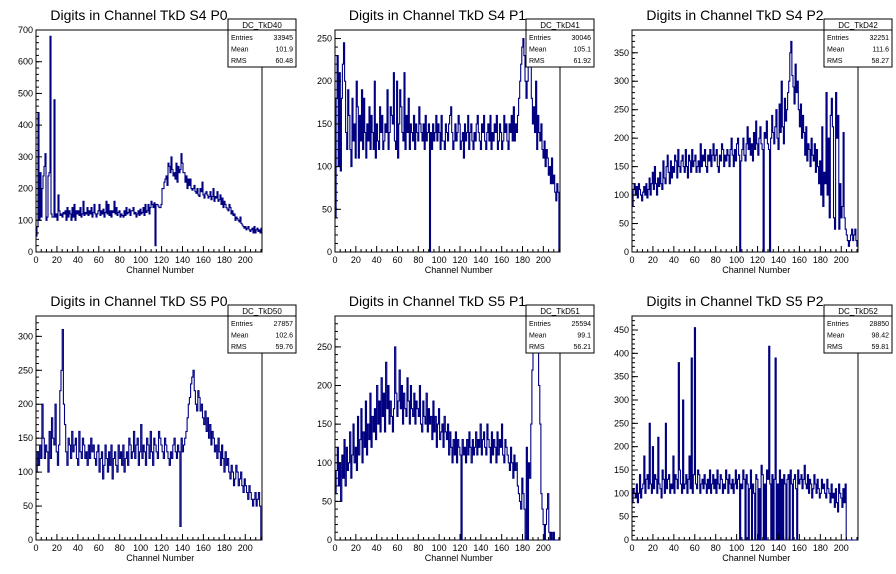 The height and width of the screenshot is (574, 896). I want to click on stats-box: DC_TkD42 Entries 32251 Mean 111.6 RMS 58.27, so click(858, 43).